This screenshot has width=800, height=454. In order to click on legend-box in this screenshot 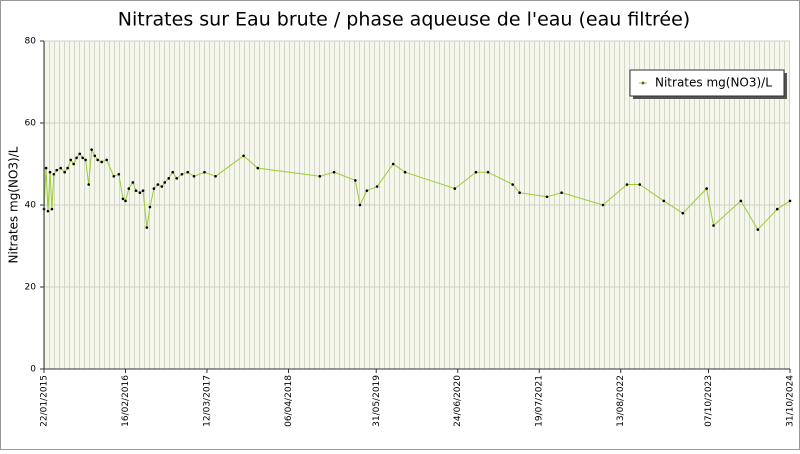, I will do `click(707, 83)`.